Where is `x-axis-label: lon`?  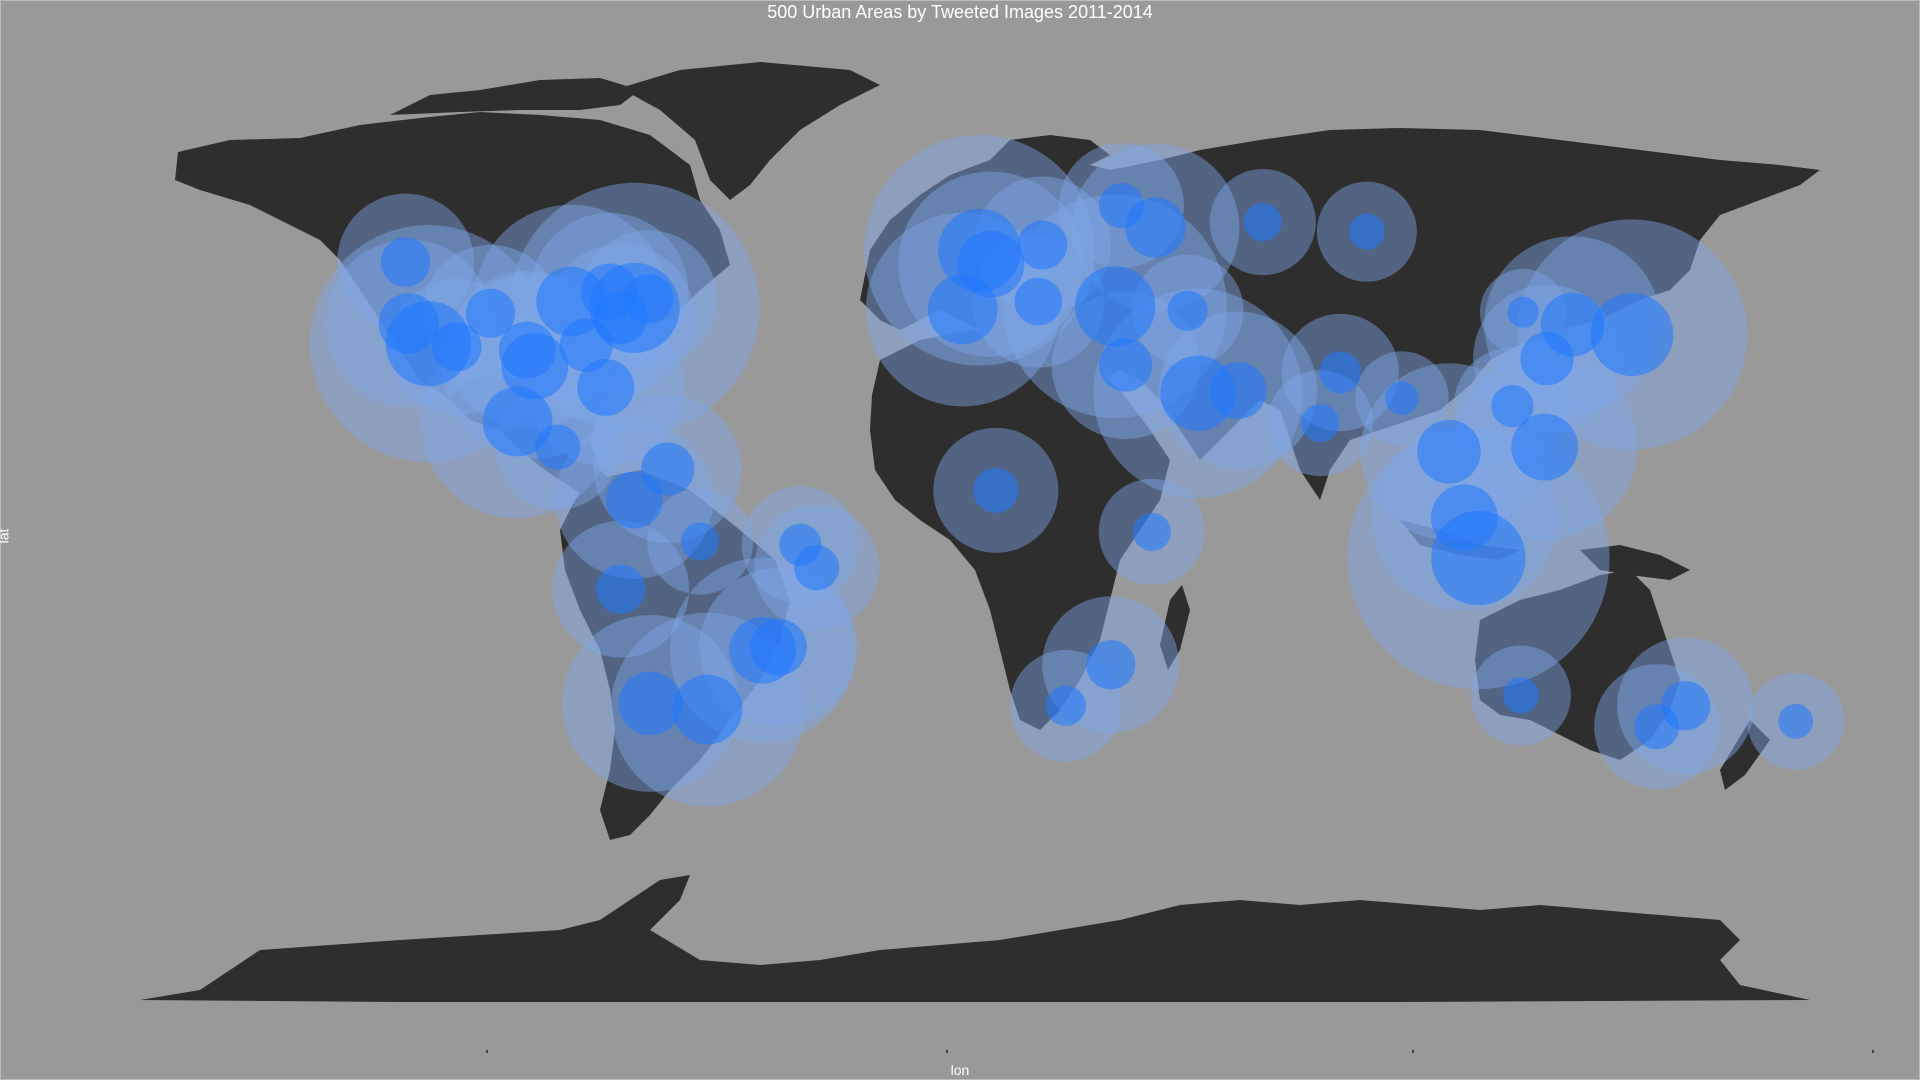
x-axis-label: lon is located at coordinates (960, 1070).